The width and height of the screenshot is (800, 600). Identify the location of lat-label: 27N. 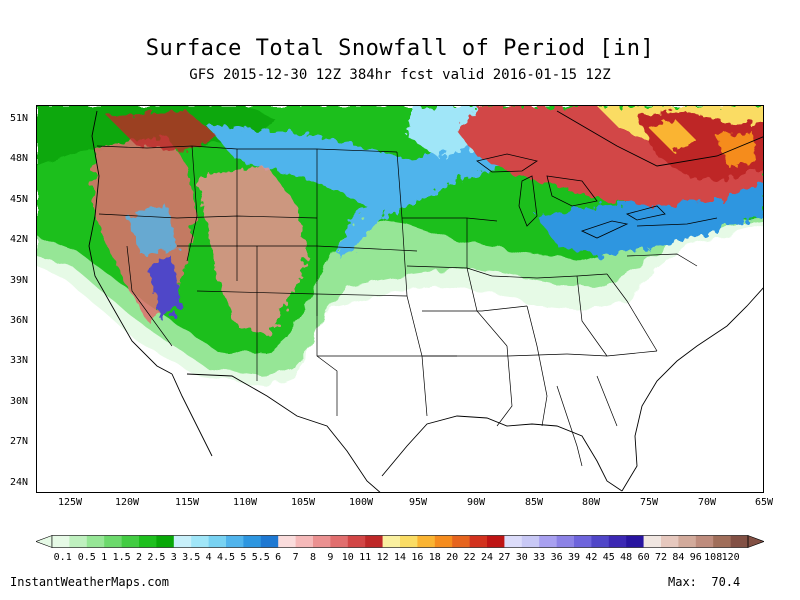
(18, 441).